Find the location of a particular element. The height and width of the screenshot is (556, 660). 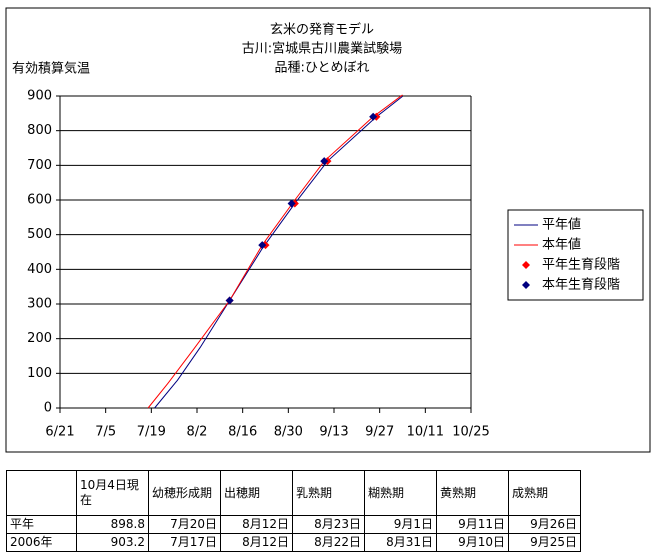

table-cell: 903.2 is located at coordinates (112, 542).